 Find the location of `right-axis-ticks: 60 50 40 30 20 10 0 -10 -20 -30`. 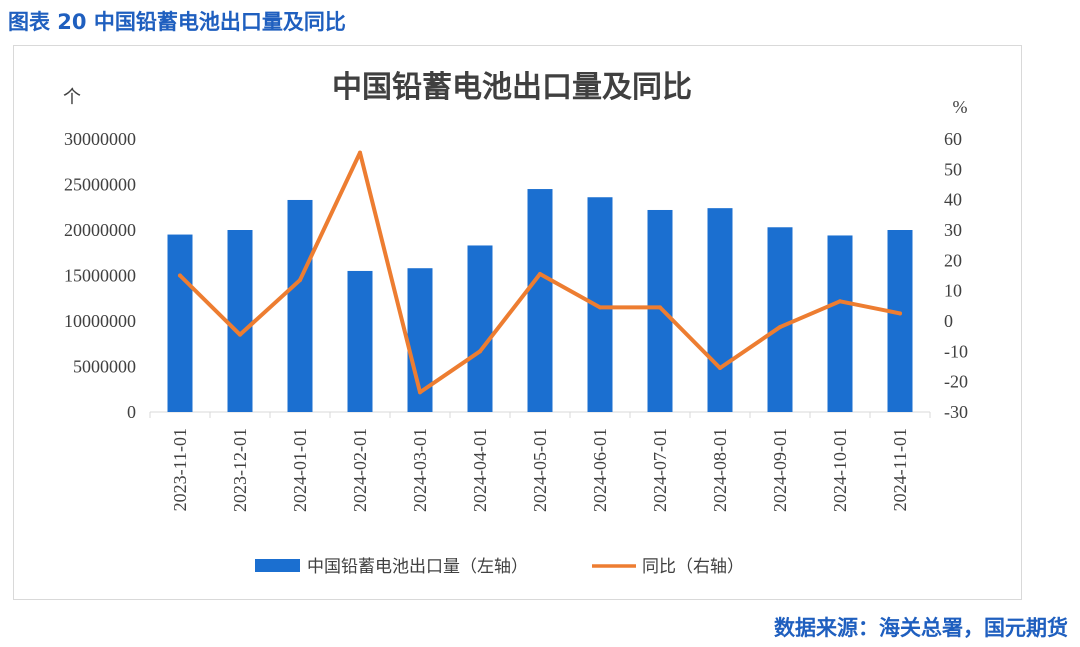

right-axis-ticks: 60 50 40 30 20 10 0 -10 -20 -30 is located at coordinates (956, 275).